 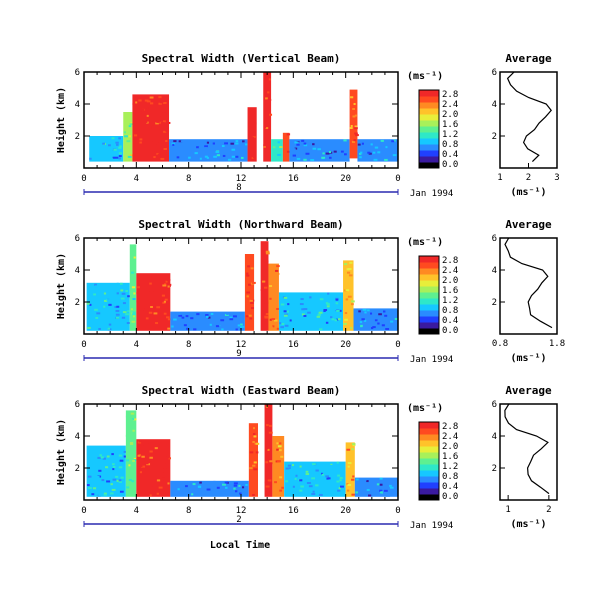 What do you see at coordinates (556, 178) in the screenshot?
I see `average-x-tick-label: 3` at bounding box center [556, 178].